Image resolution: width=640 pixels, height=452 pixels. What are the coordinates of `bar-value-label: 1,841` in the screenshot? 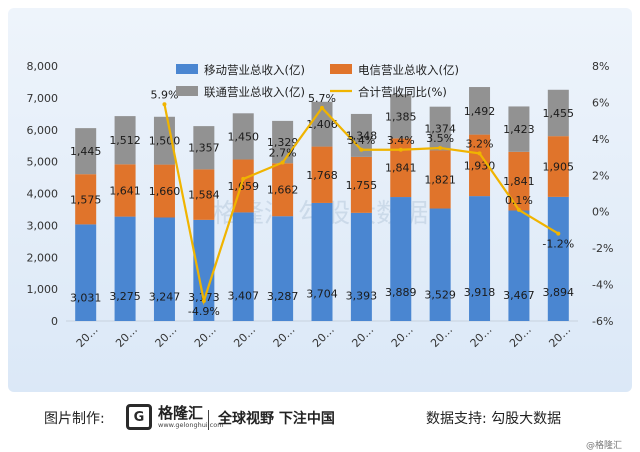 It's located at (401, 168).